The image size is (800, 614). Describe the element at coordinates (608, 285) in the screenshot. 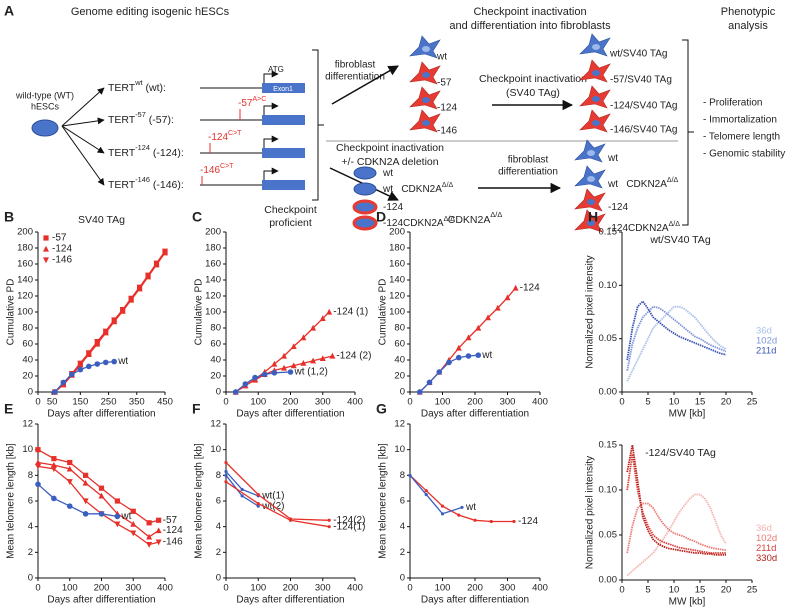

I see `y-tick-label: 0.10` at that location.